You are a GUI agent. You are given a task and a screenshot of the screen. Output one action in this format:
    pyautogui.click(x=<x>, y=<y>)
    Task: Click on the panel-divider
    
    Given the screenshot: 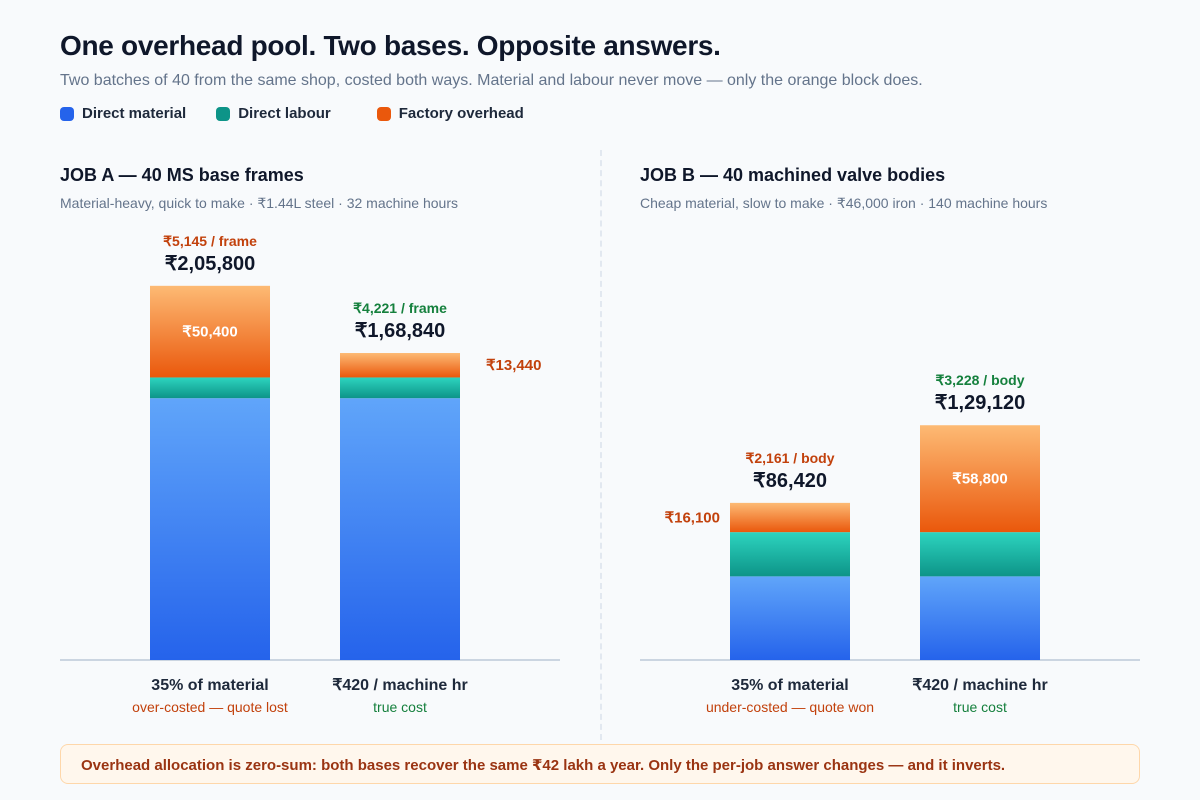 What is the action you would take?
    pyautogui.click(x=601, y=445)
    